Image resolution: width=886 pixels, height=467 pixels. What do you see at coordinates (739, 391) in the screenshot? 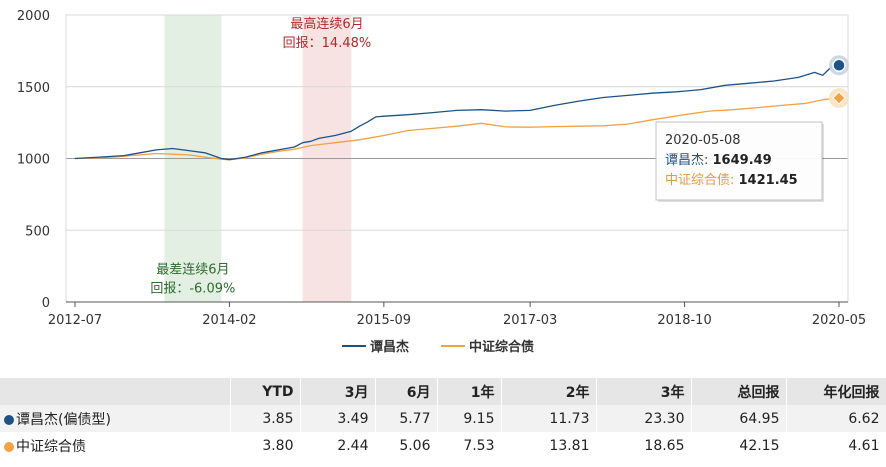
I see `table-header-cell: 总回报` at bounding box center [739, 391].